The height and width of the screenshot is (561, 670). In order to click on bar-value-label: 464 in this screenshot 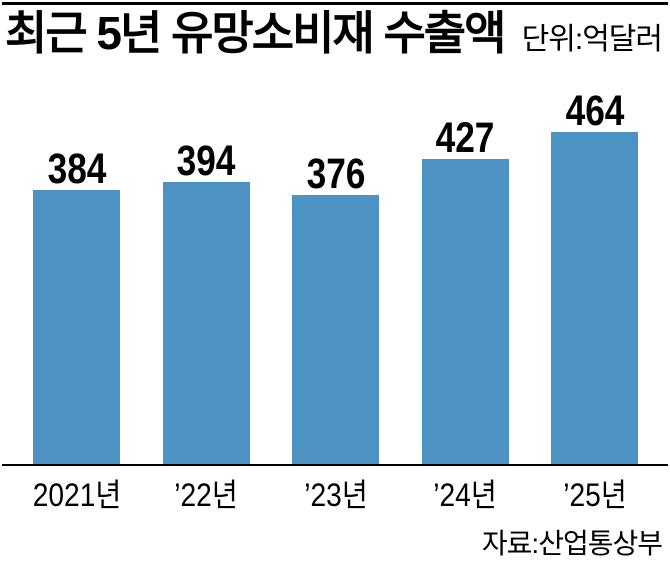, I will do `click(595, 111)`.